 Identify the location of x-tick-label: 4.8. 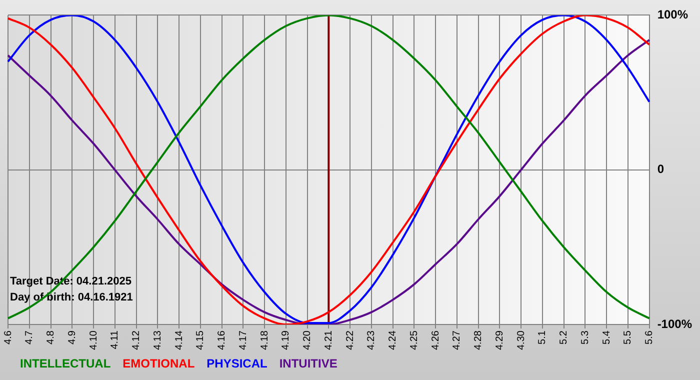
(51, 337).